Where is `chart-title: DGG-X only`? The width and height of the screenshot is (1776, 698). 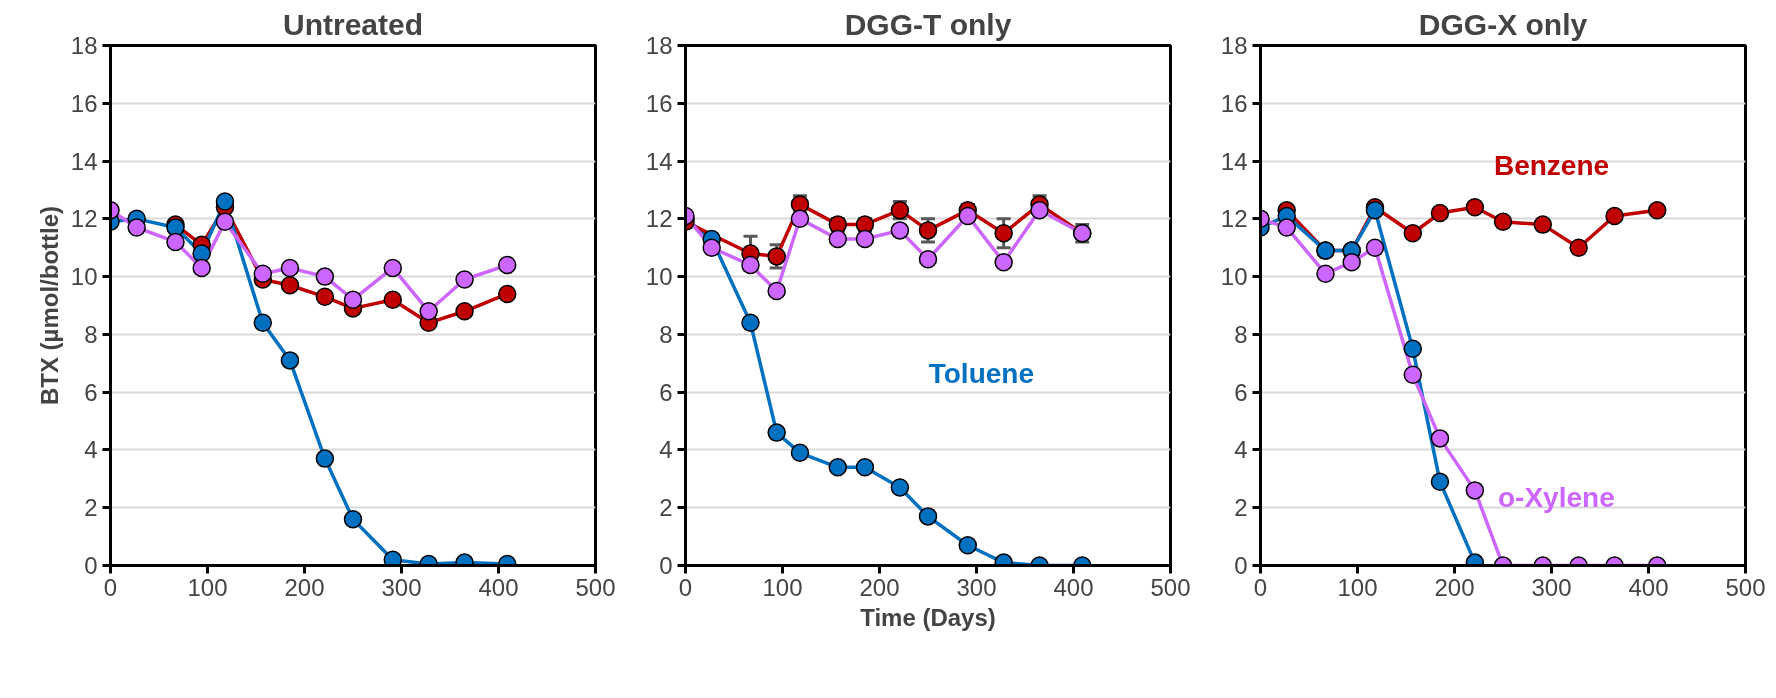 chart-title: DGG-X only is located at coordinates (1503, 24).